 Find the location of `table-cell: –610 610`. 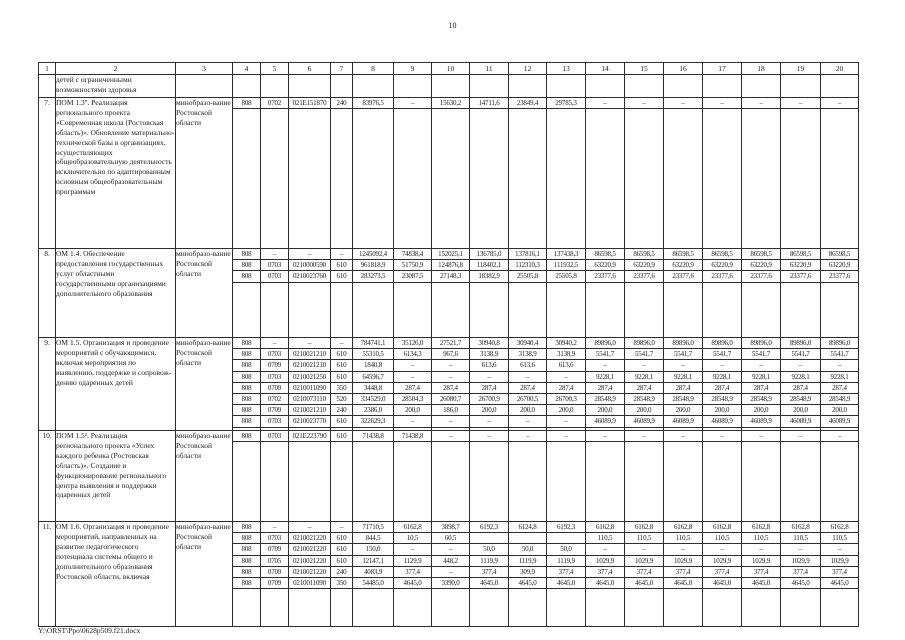

table-cell: –610 610 is located at coordinates (341, 293).